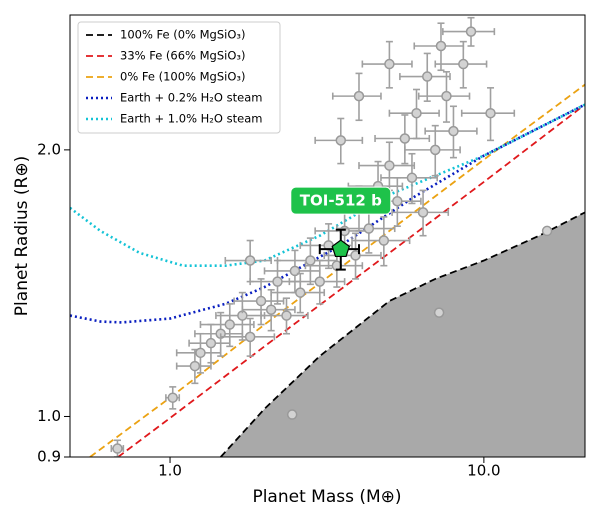 This screenshot has height=514, width=600. What do you see at coordinates (183, 77) in the screenshot?
I see `legend-label: 0% Fe (100% MgSiO₃)` at bounding box center [183, 77].